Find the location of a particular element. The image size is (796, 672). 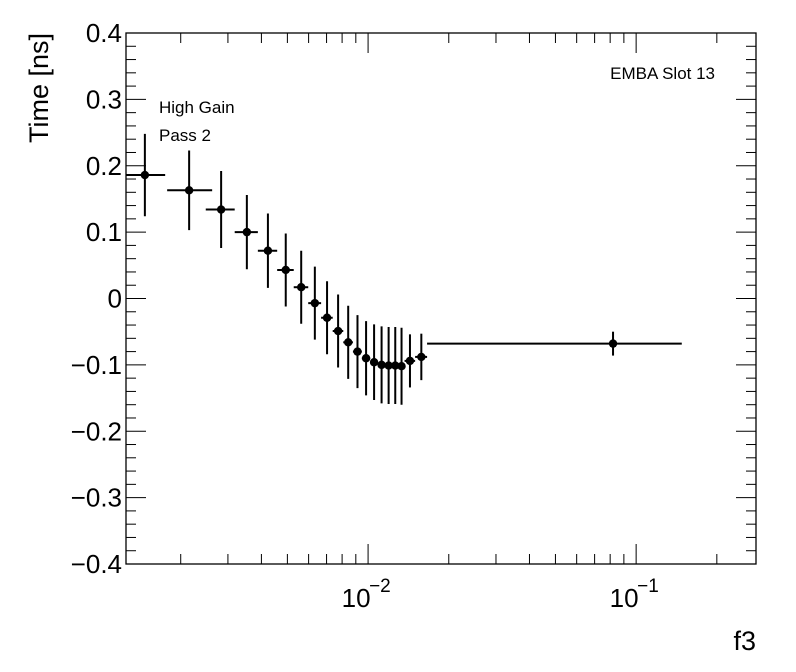

annotation-slot: EMBA Slot 13 is located at coordinates (662, 73).